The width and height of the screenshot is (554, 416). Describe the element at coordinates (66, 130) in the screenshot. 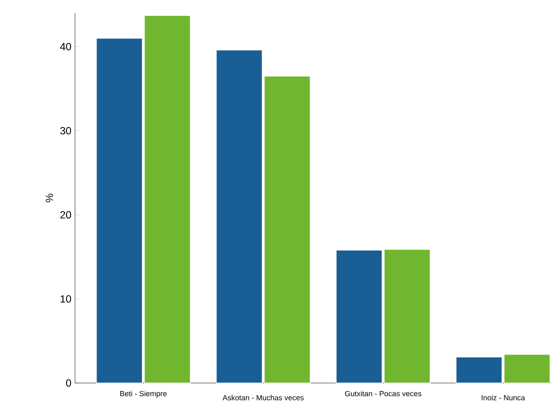

I see `y-tick-label: 30` at that location.